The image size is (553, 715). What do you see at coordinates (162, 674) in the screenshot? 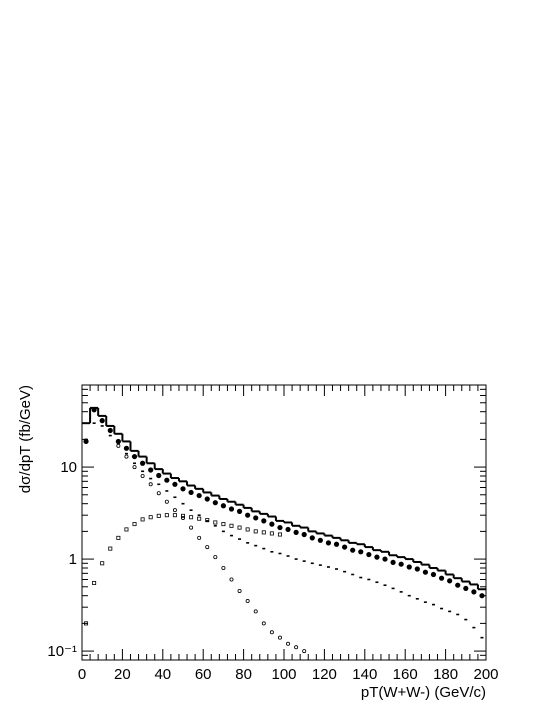
I see `x-tick-label: 40` at bounding box center [162, 674].